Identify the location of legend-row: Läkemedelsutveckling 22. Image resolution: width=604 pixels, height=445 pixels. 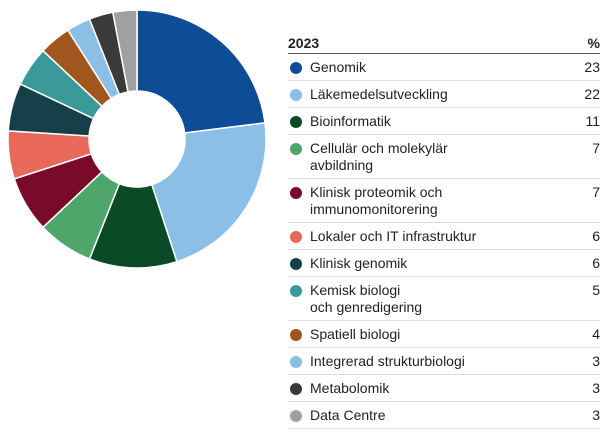
(444, 94).